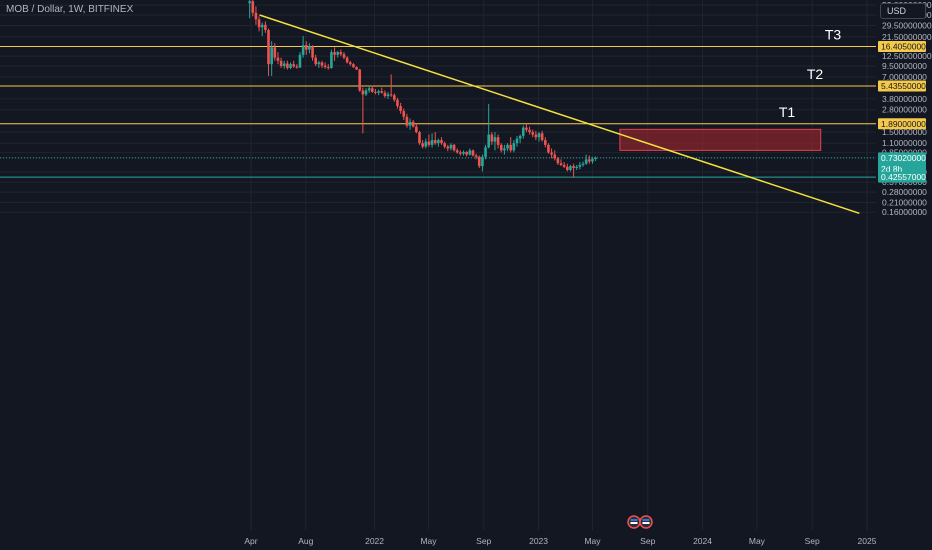  Describe the element at coordinates (904, 212) in the screenshot. I see `y-tick-label-22: 0.16000000` at that location.